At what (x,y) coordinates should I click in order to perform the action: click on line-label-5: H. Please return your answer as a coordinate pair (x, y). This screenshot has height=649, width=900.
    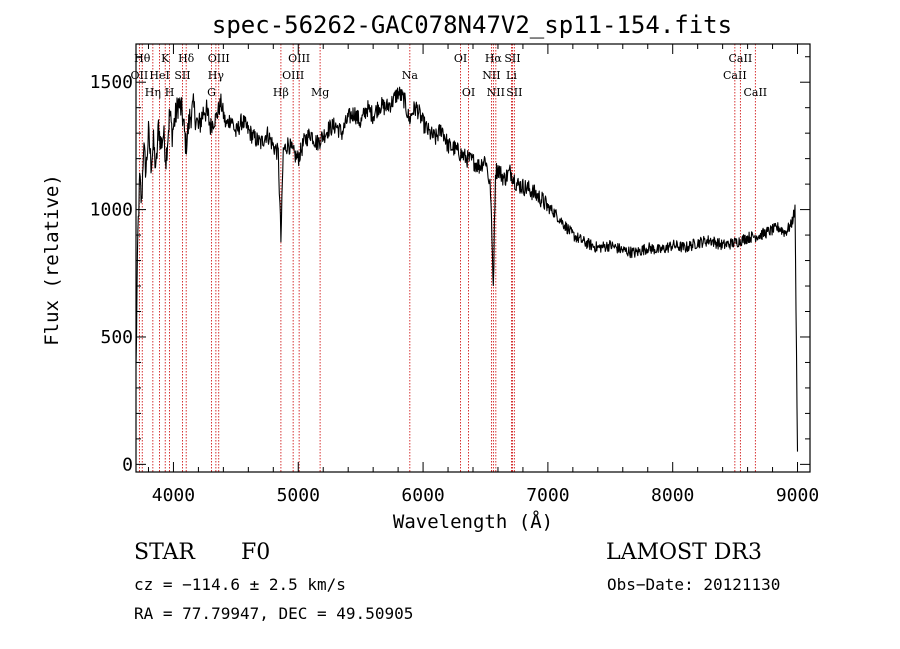
    Looking at the image, I should click on (170, 92).